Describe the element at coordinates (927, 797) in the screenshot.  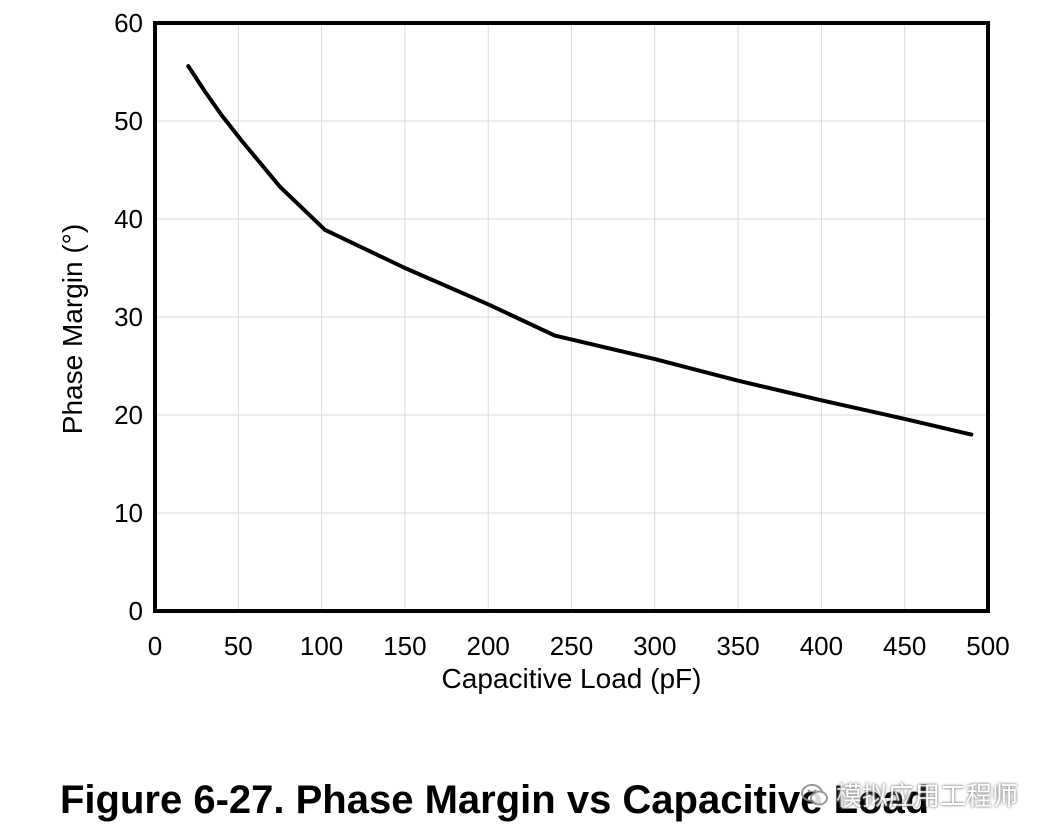
I see `watermark-text: 模拟应用工程师` at that location.